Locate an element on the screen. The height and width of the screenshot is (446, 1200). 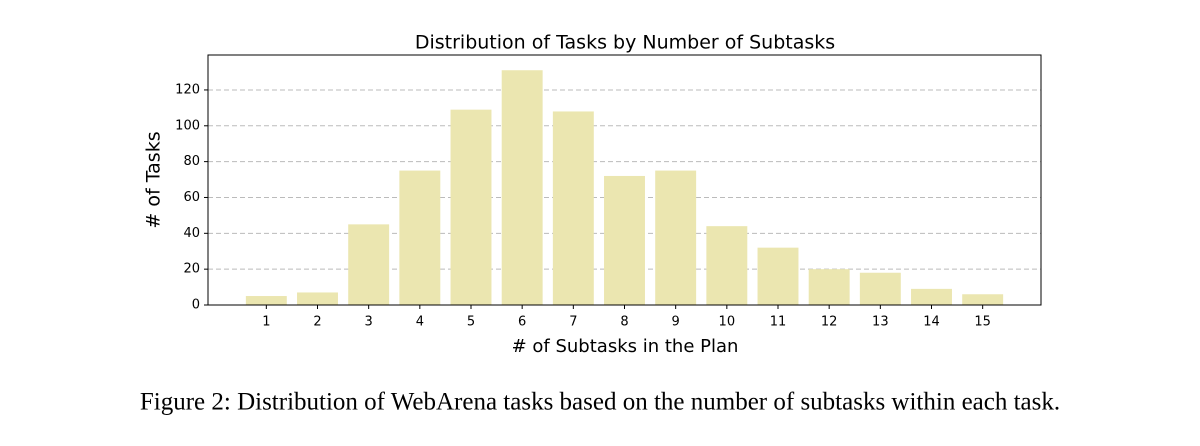
x-tick-label: 8 is located at coordinates (624, 322).